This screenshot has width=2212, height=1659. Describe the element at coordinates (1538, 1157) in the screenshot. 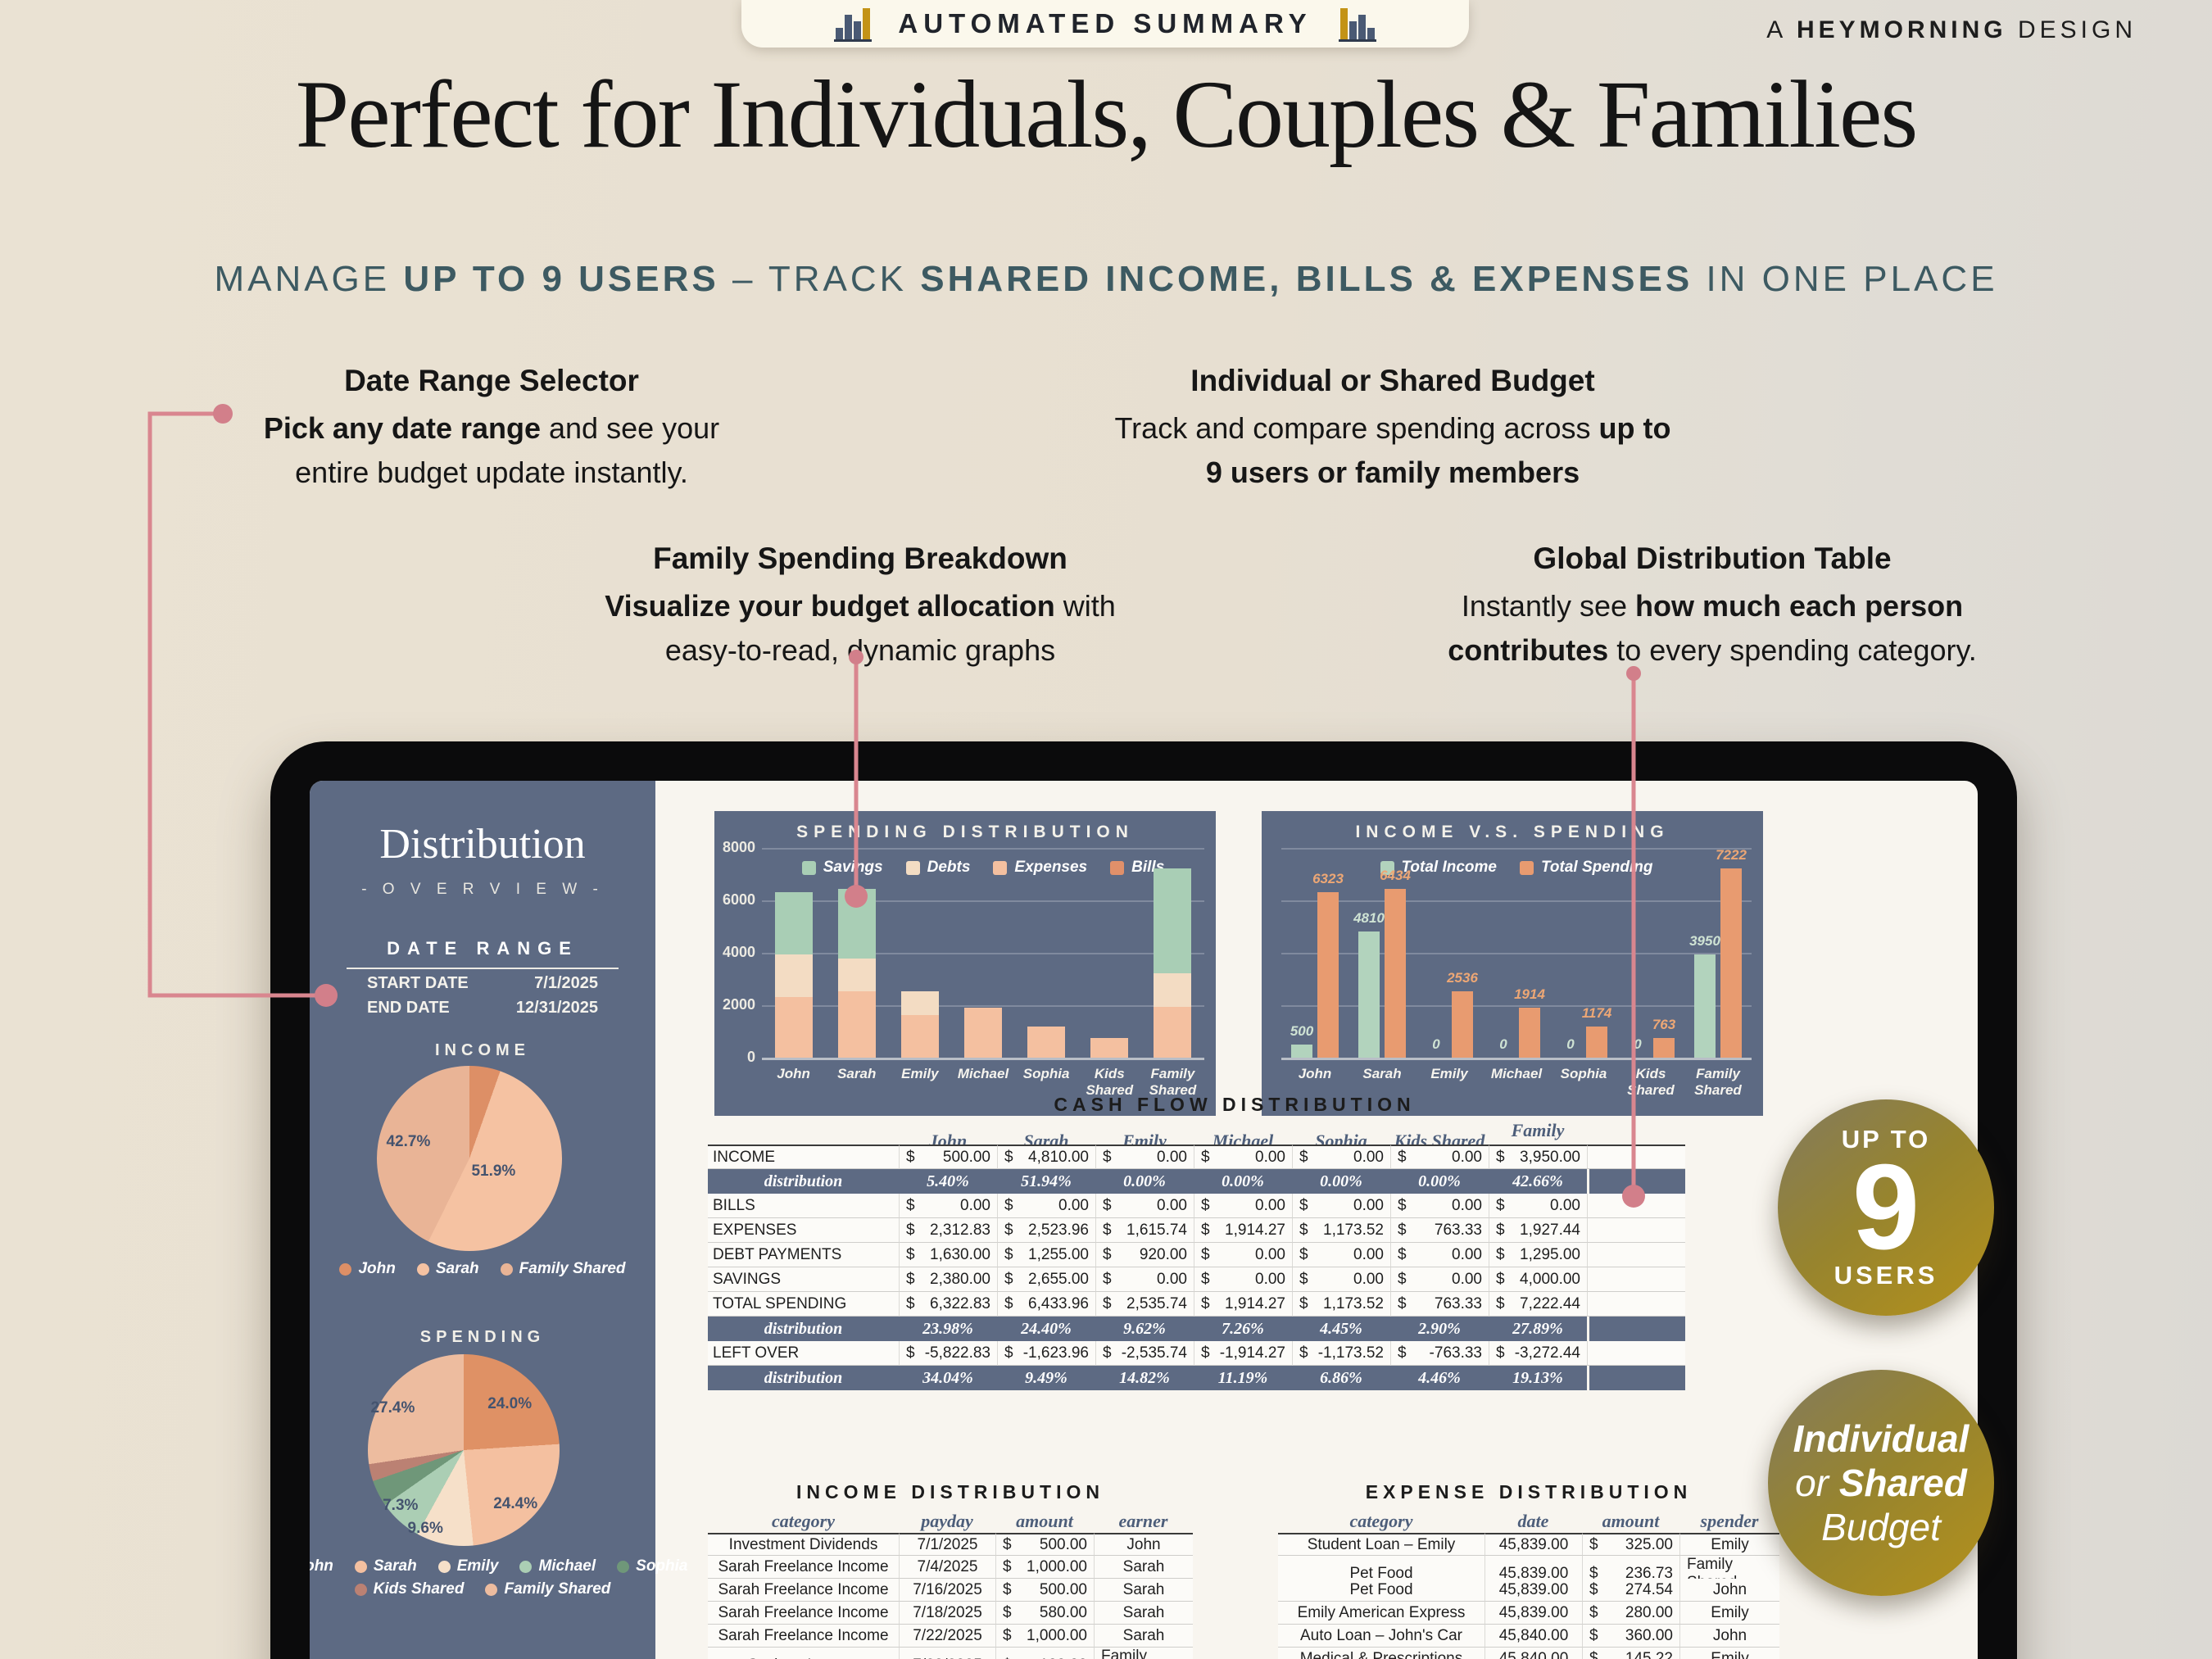

I see `cell: $3,950.00` at that location.